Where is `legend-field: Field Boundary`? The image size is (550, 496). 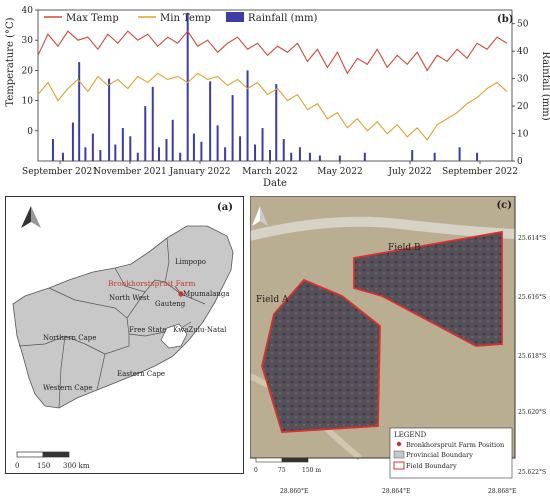
legend-field: Field Boundary is located at coordinates (431, 466).